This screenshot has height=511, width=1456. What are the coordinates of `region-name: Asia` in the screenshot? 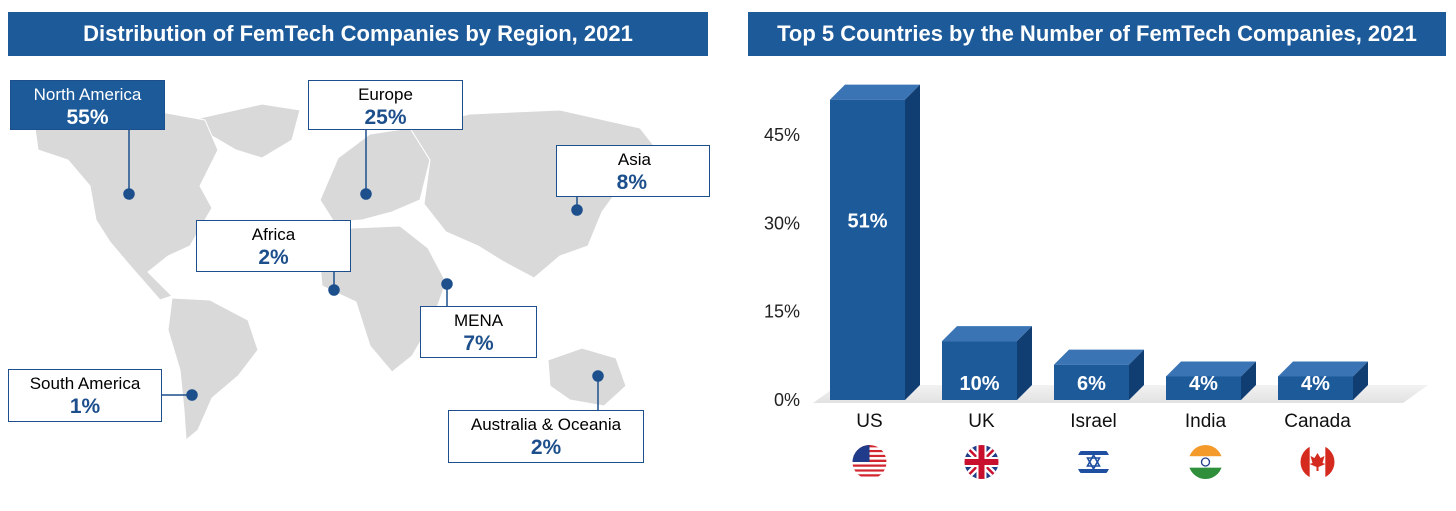 It's located at (634, 159).